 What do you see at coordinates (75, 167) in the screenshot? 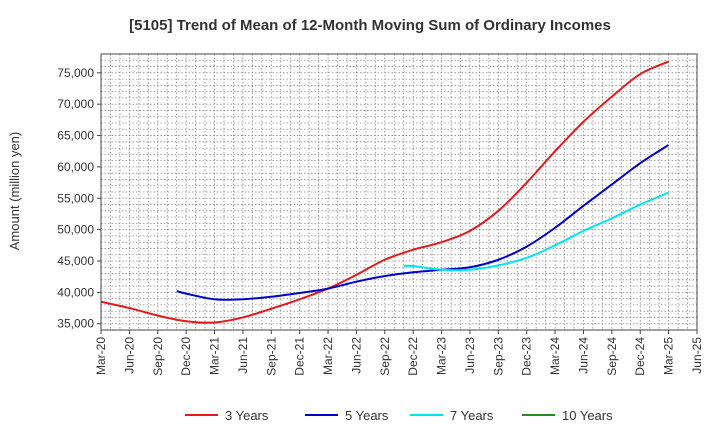
I see `y-tick-label: 60,000` at bounding box center [75, 167].